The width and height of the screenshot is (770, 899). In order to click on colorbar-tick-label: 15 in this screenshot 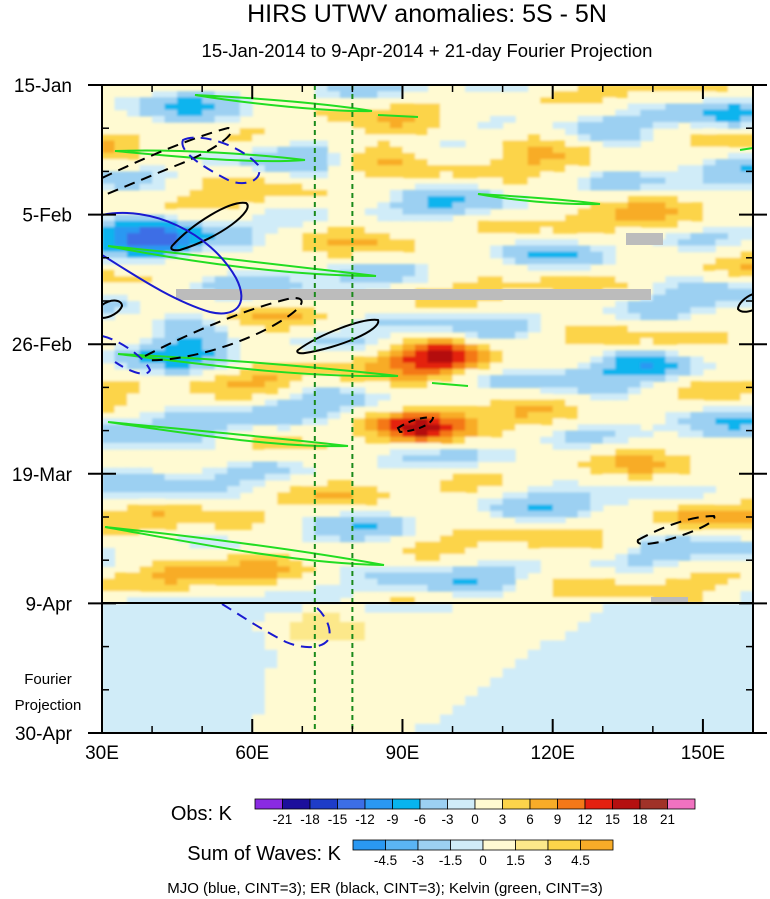, I will do `click(612, 819)`.